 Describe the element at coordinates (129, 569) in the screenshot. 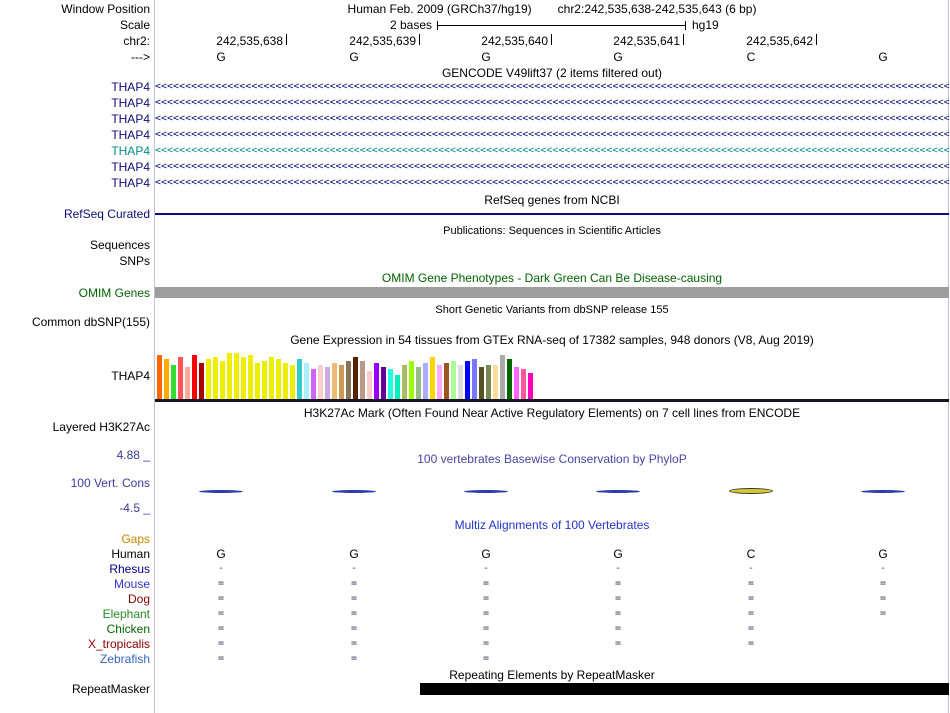

I see `species-label: Rhesus` at that location.